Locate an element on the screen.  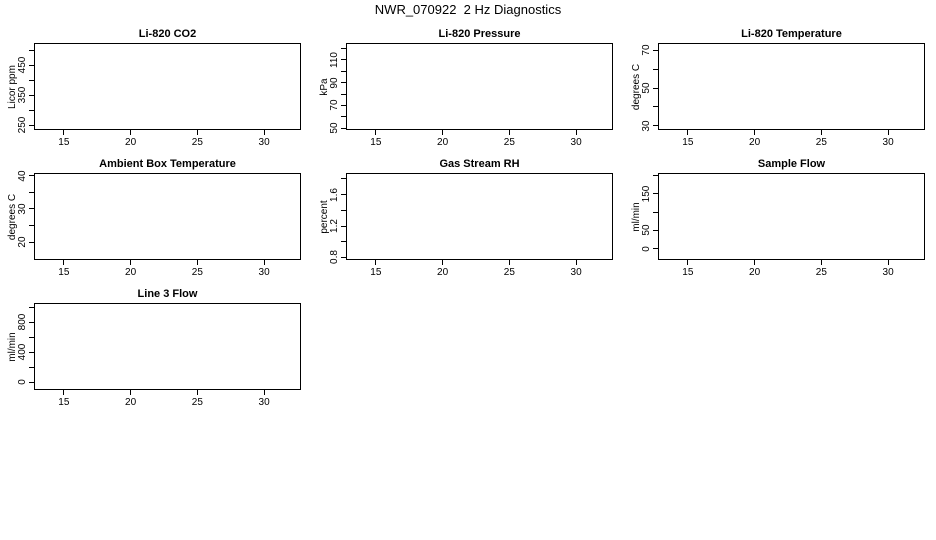
y-tick-label: 400 is located at coordinates (22, 352).